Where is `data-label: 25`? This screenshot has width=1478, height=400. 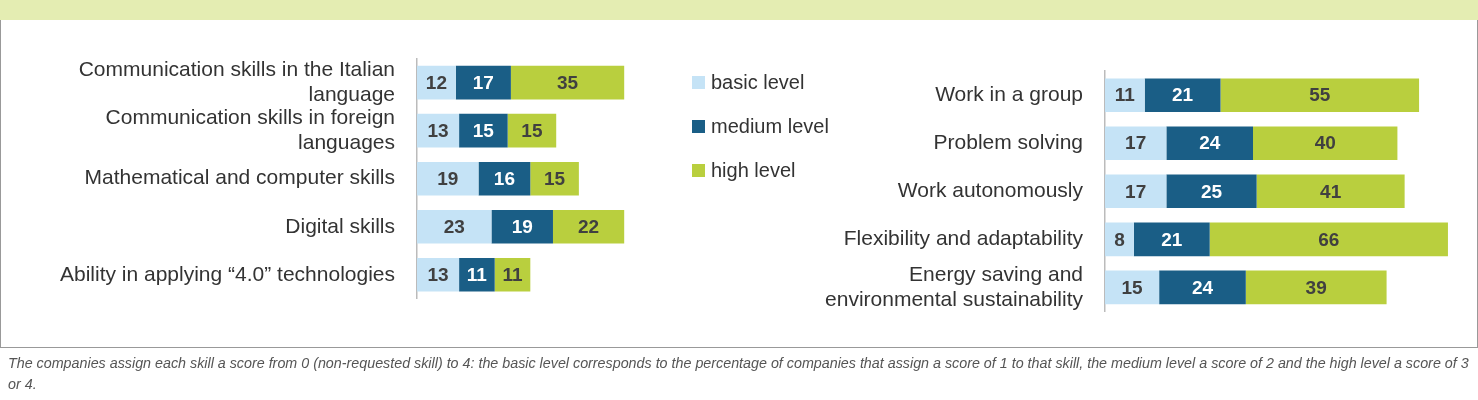
data-label: 25 is located at coordinates (1211, 191).